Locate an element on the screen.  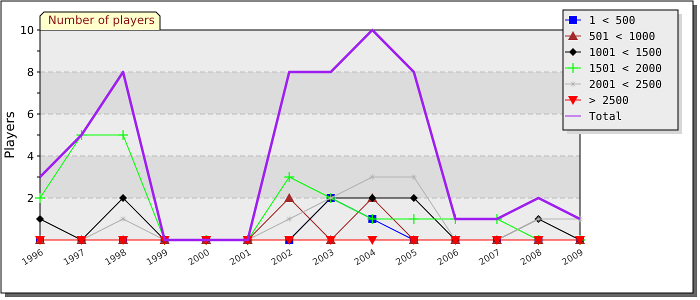
y-tick-label: 10 is located at coordinates (27, 30).